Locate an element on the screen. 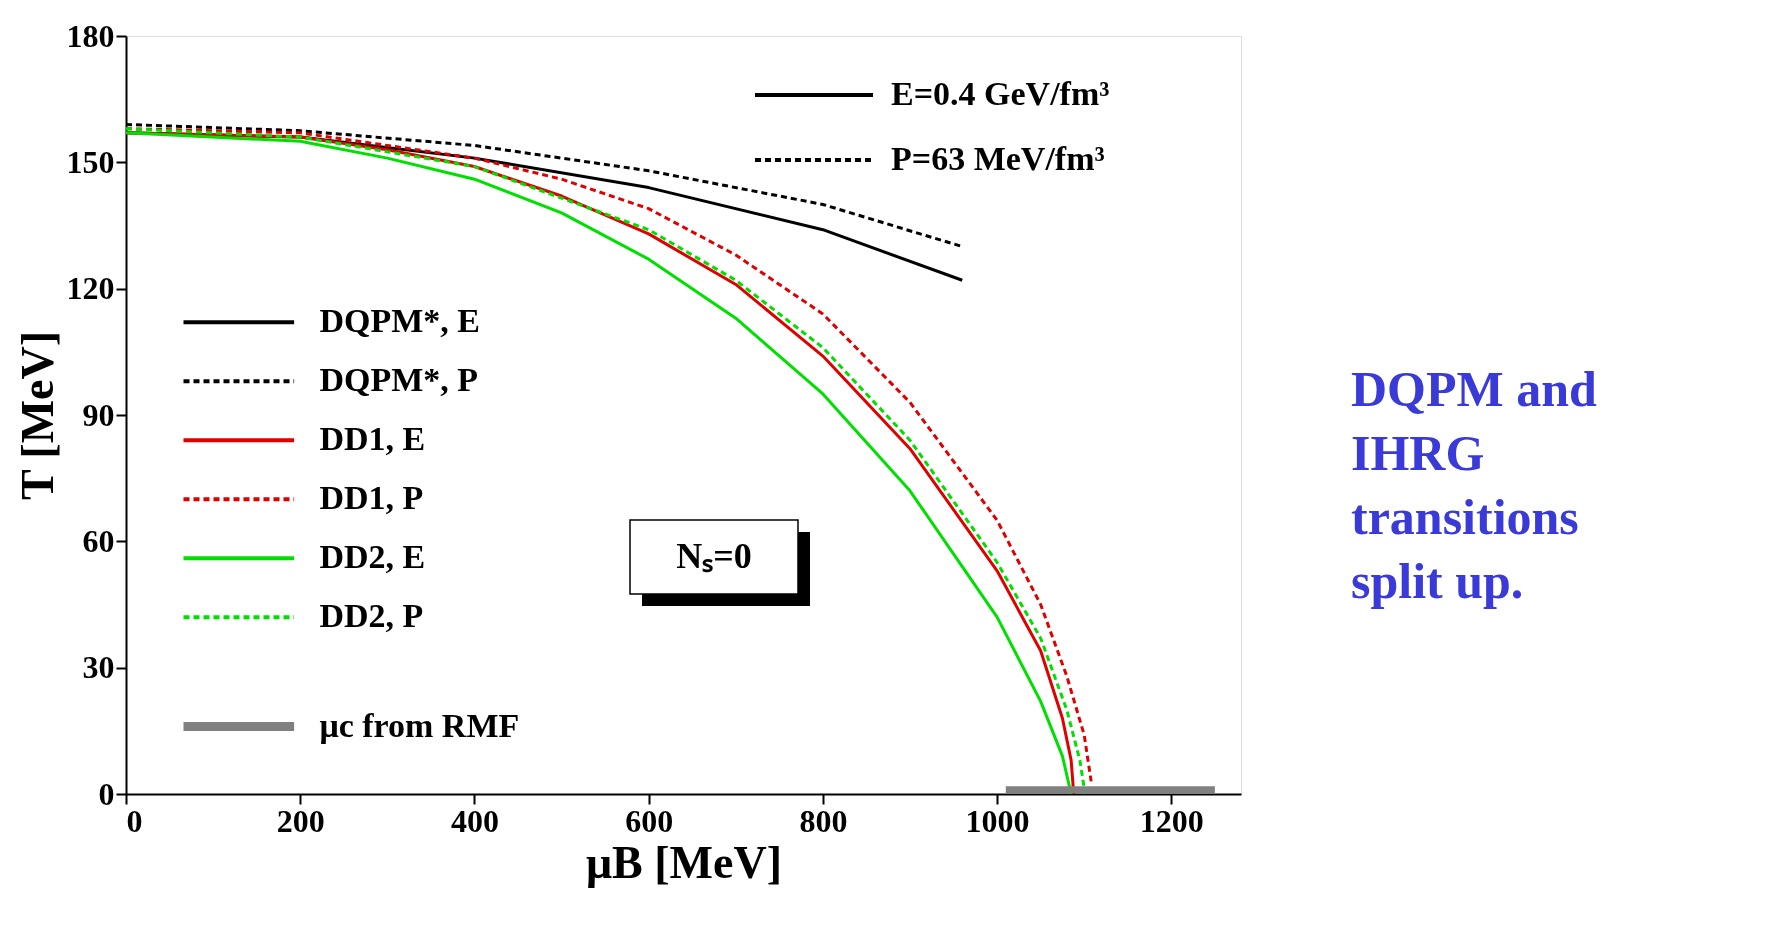 Image resolution: width=1785 pixels, height=930 pixels. legend-label: DD1, P is located at coordinates (371, 498).